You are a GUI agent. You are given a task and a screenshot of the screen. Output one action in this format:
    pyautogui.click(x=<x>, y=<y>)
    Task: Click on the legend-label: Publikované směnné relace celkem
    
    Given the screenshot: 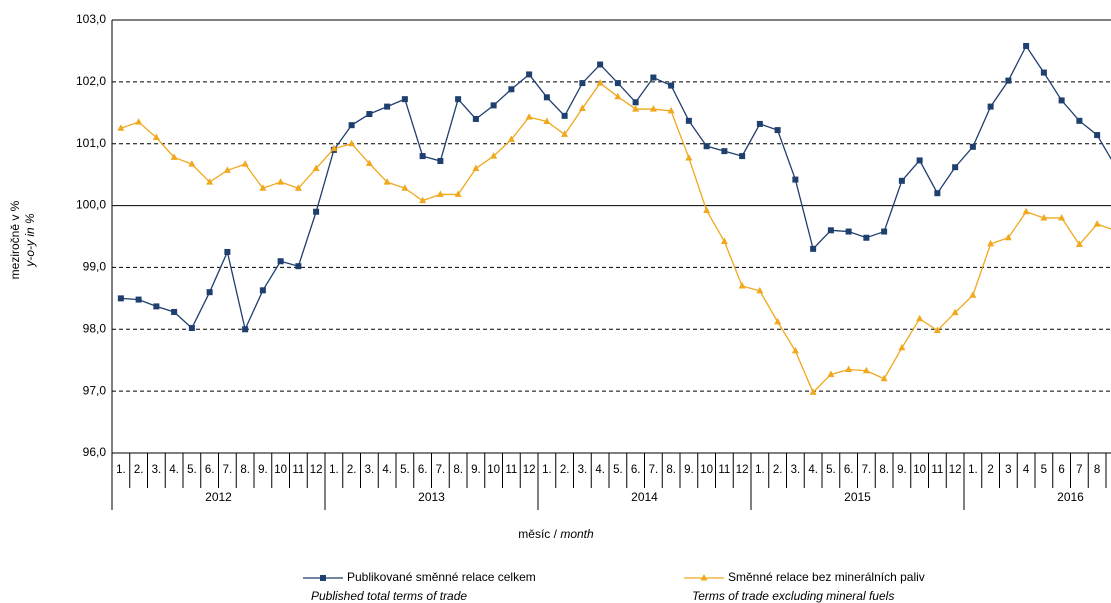 What is the action you would take?
    pyautogui.click(x=441, y=577)
    